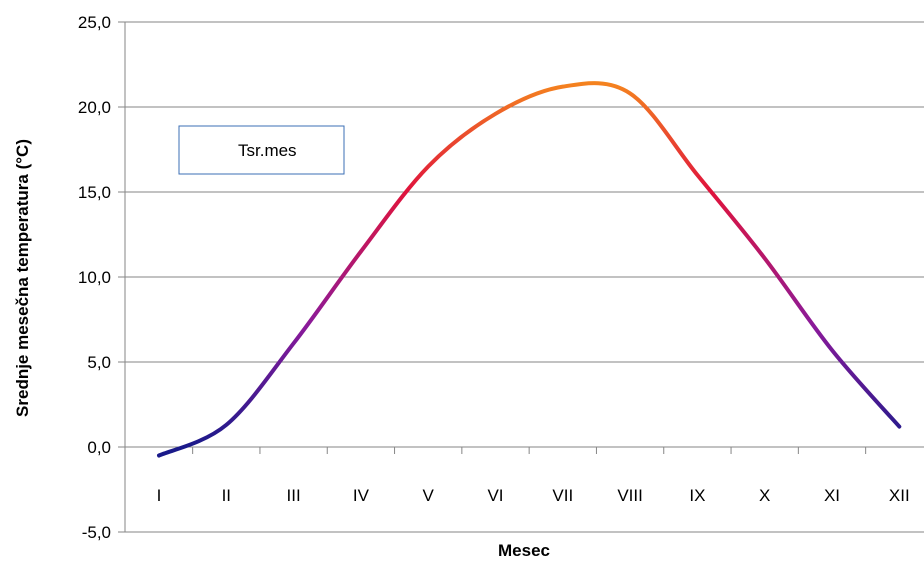  I want to click on y-tick-label: -5,0, so click(96, 532).